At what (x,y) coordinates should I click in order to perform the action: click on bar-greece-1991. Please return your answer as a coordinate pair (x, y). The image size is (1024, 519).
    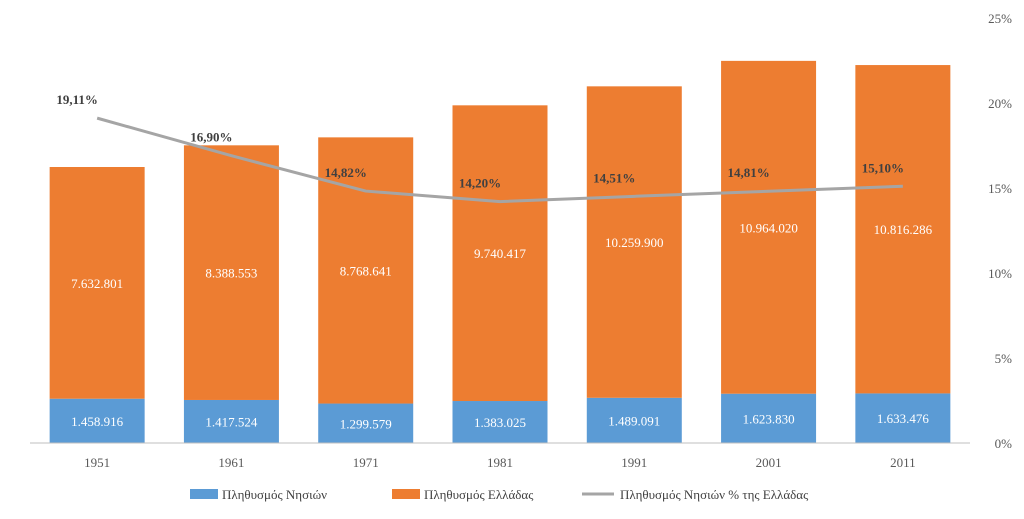
    Looking at the image, I should click on (634, 242).